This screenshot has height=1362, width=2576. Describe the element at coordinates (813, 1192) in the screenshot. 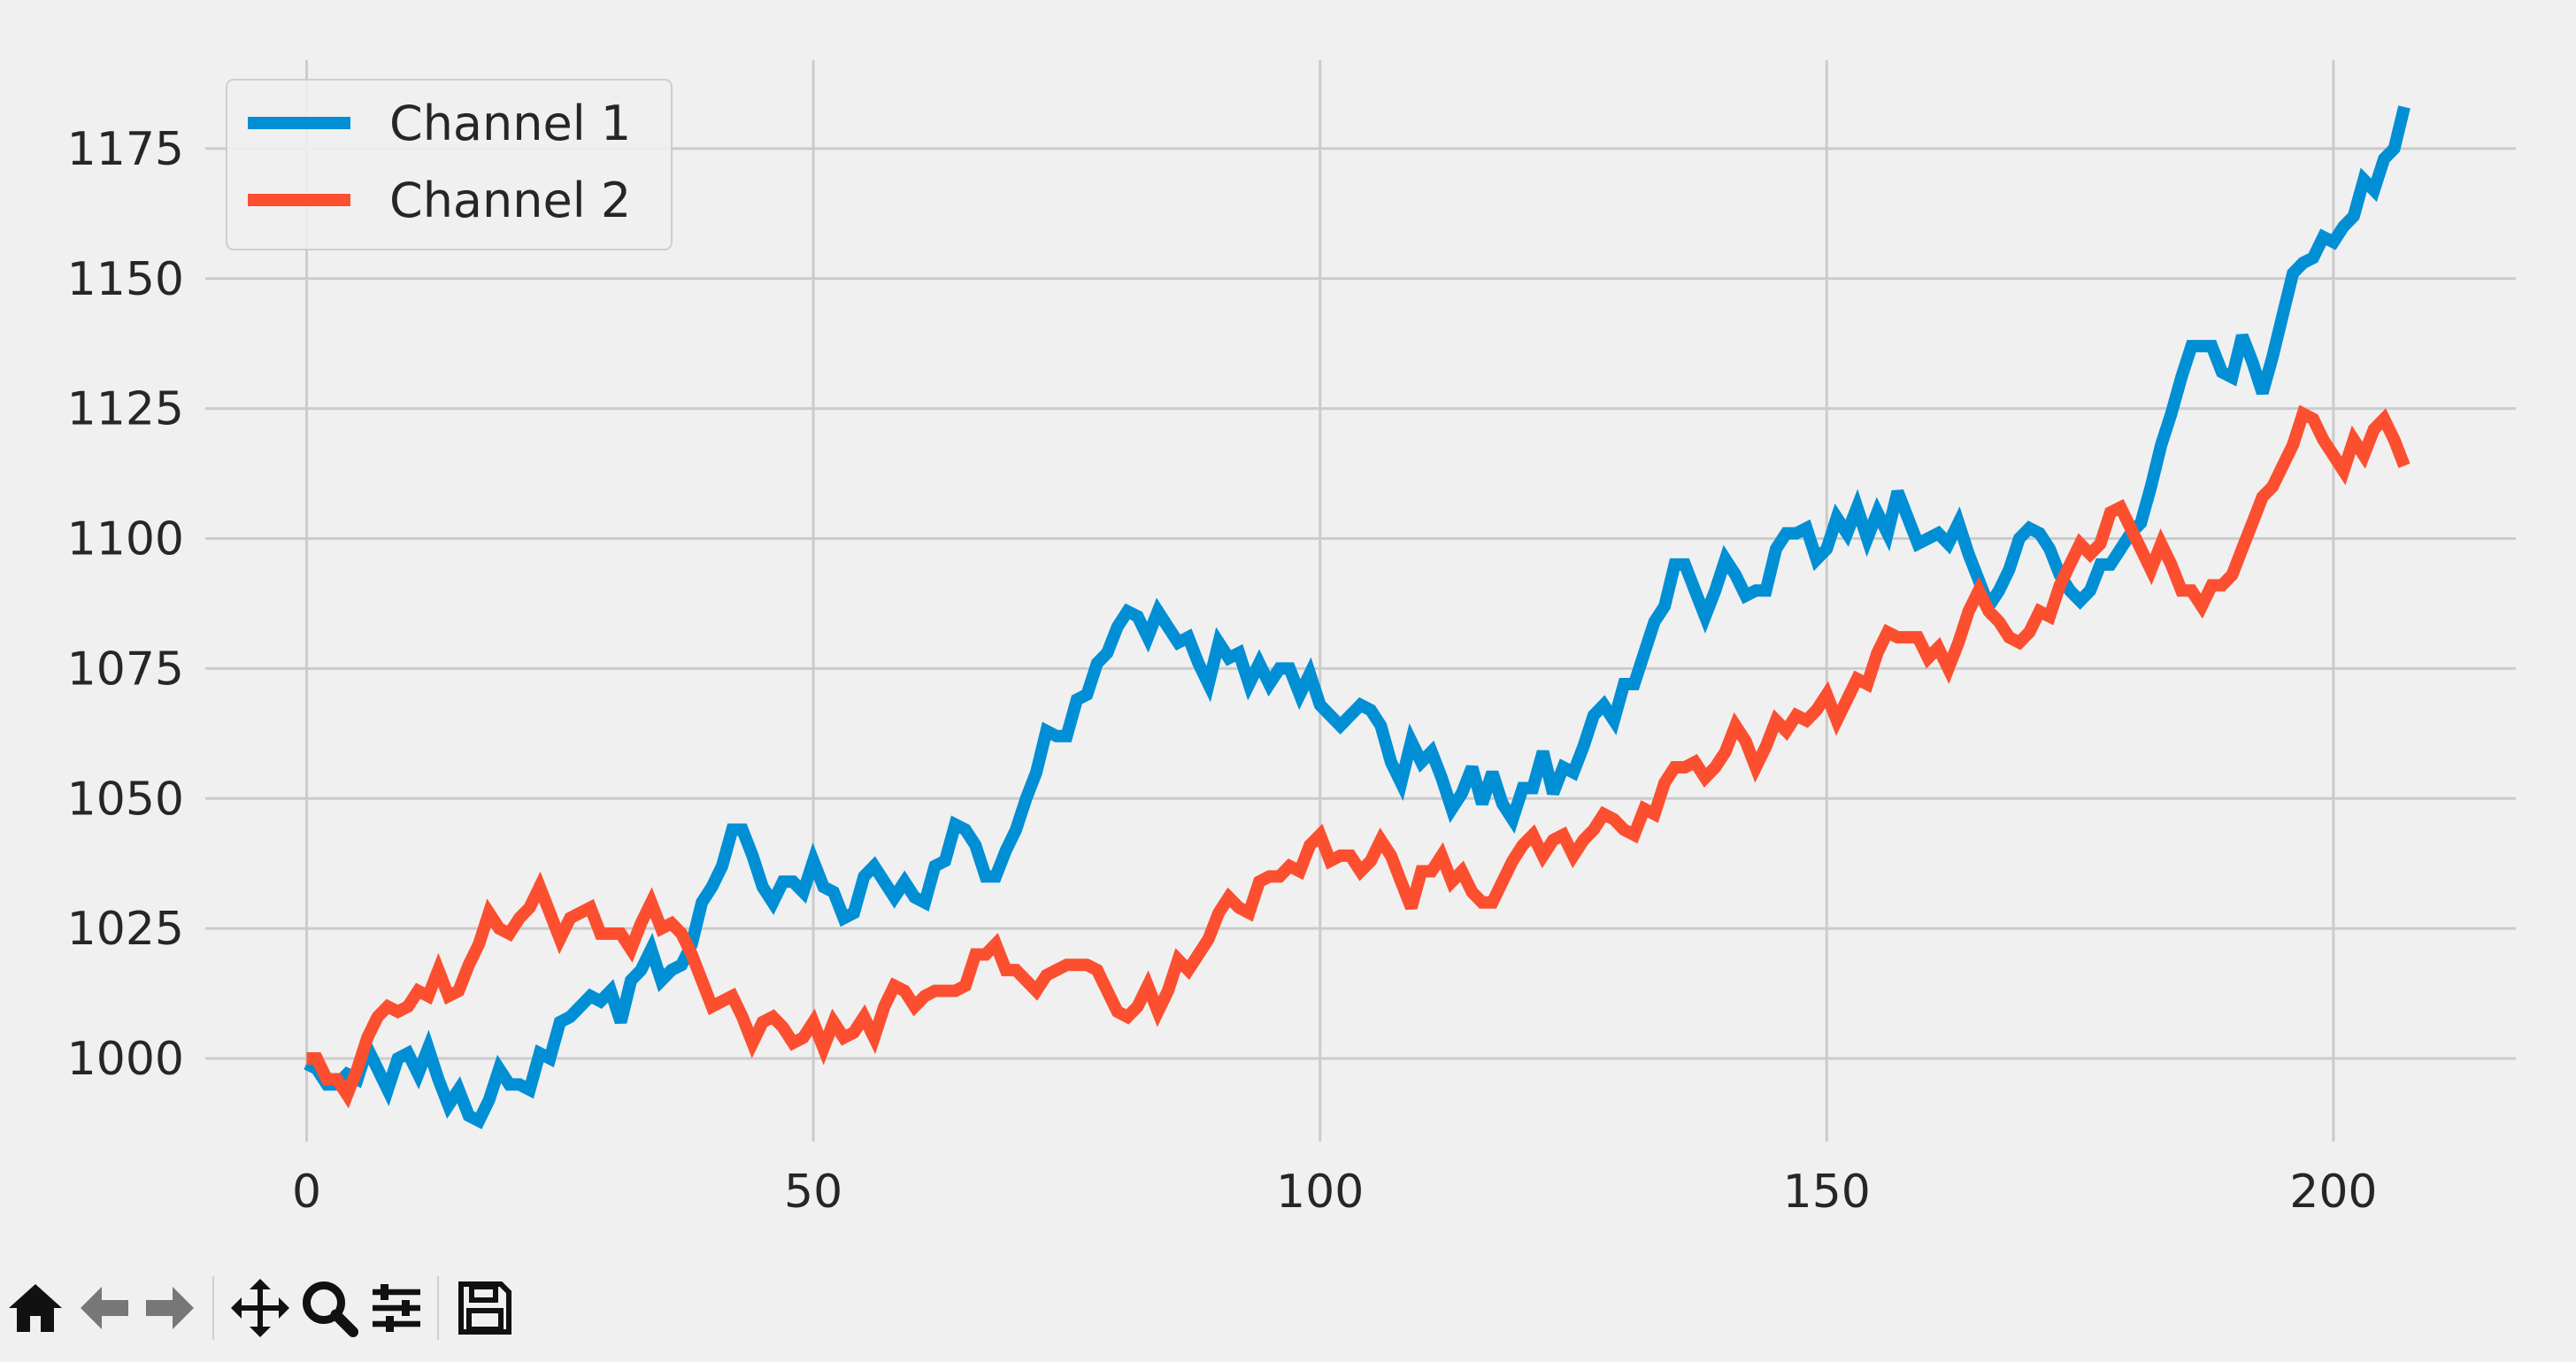

I see `x-tick-label: 50` at that location.